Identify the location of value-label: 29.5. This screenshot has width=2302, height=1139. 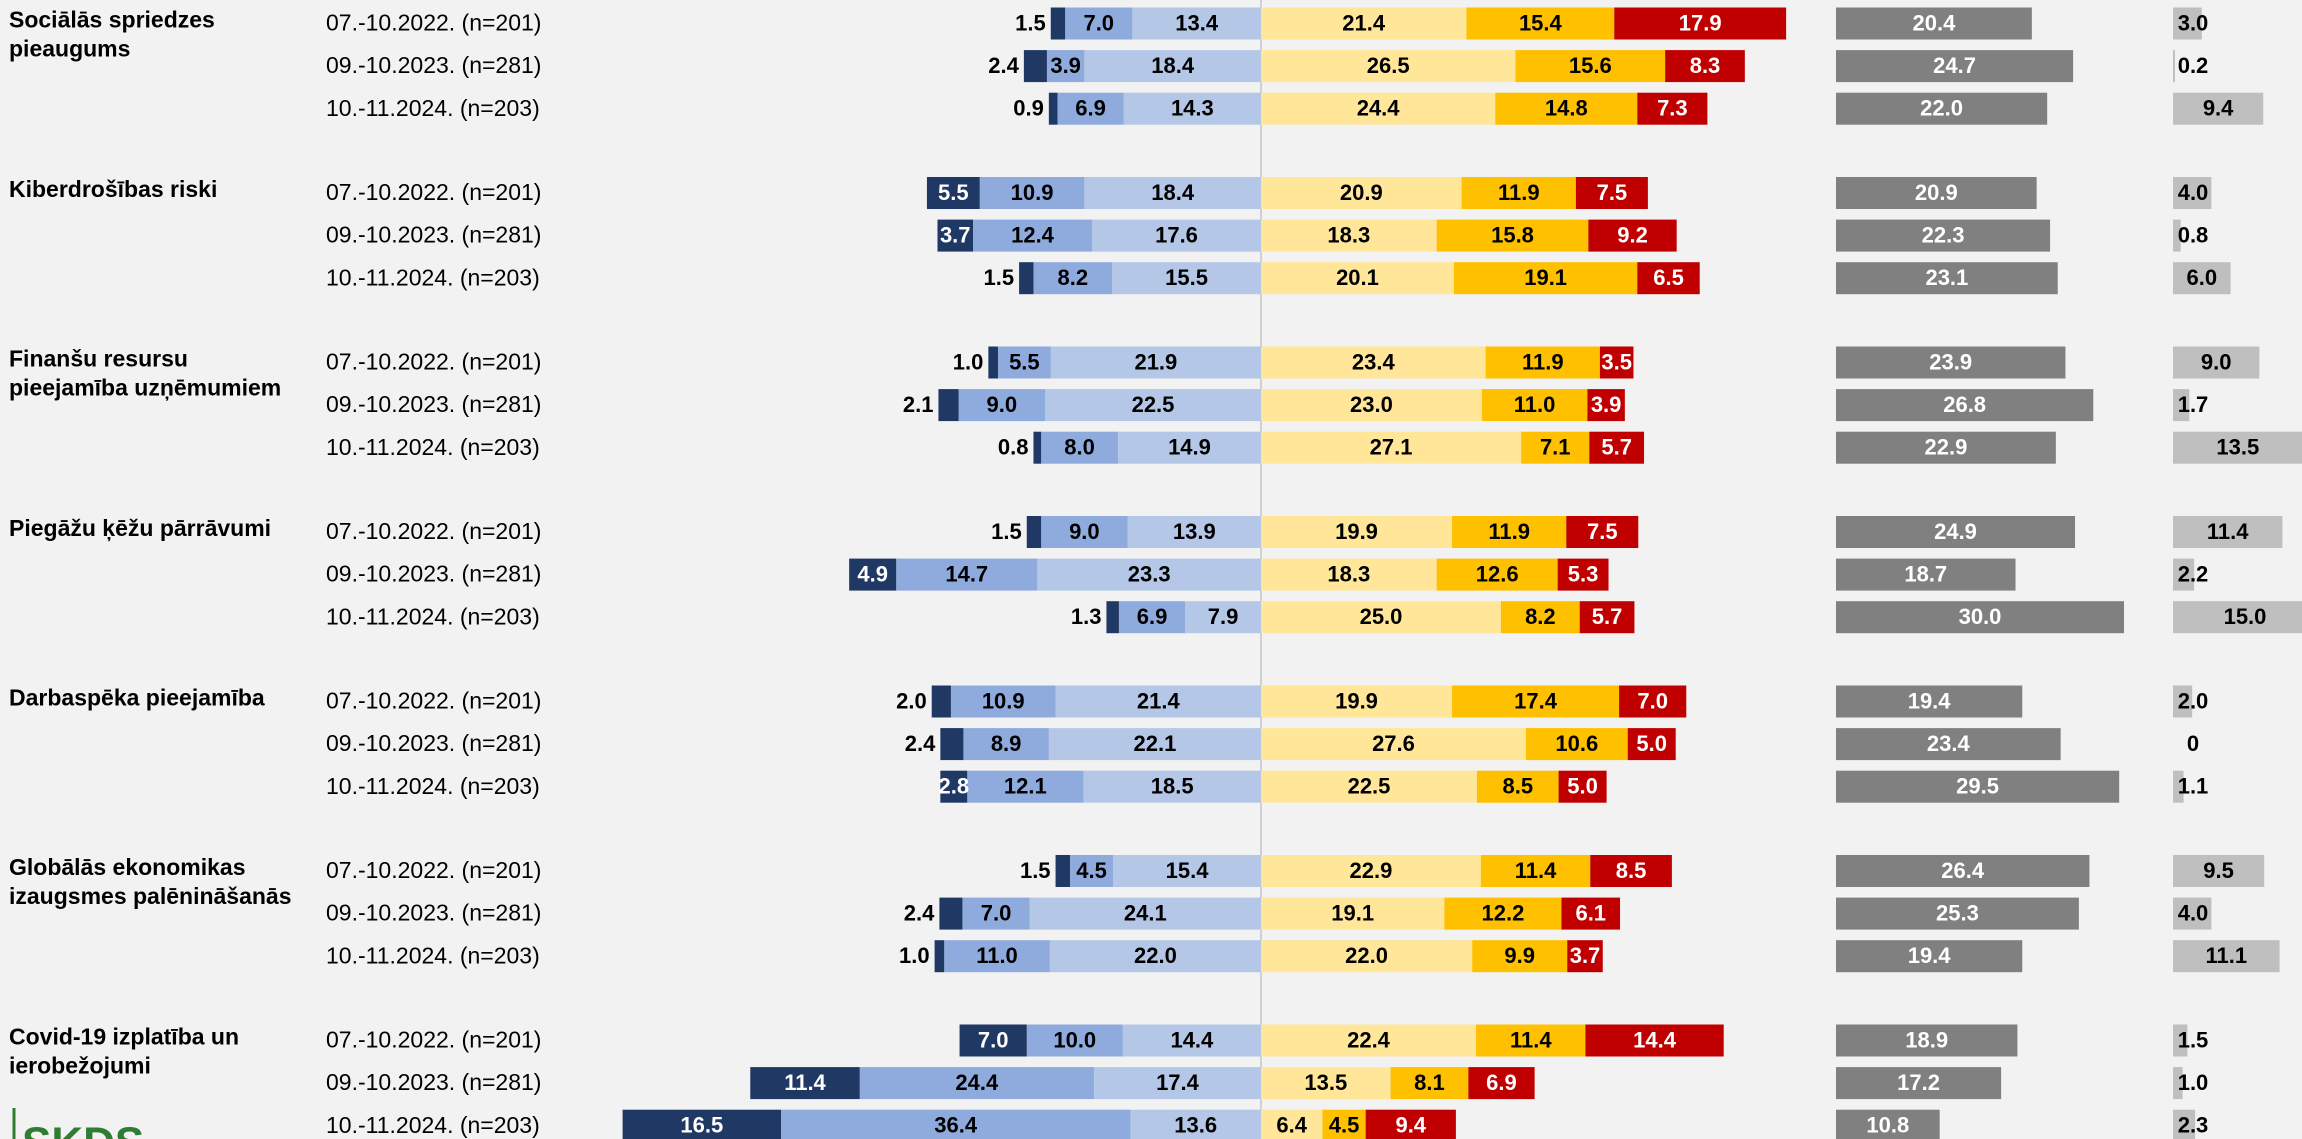
(1977, 786).